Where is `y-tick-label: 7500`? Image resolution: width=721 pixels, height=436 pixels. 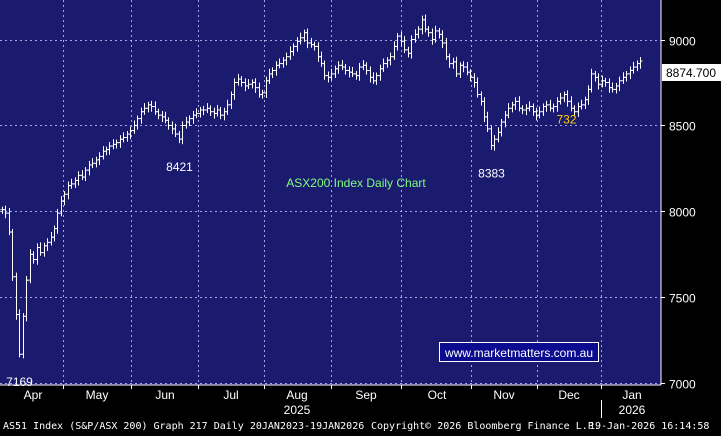 y-tick-label: 7500 is located at coordinates (682, 299).